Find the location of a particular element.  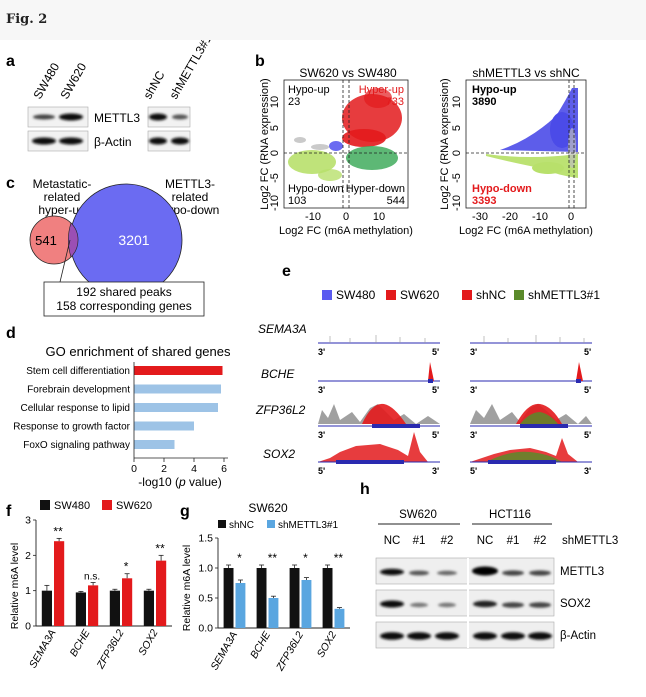

legend-g-swatch-shmettl3 is located at coordinates (271, 524).